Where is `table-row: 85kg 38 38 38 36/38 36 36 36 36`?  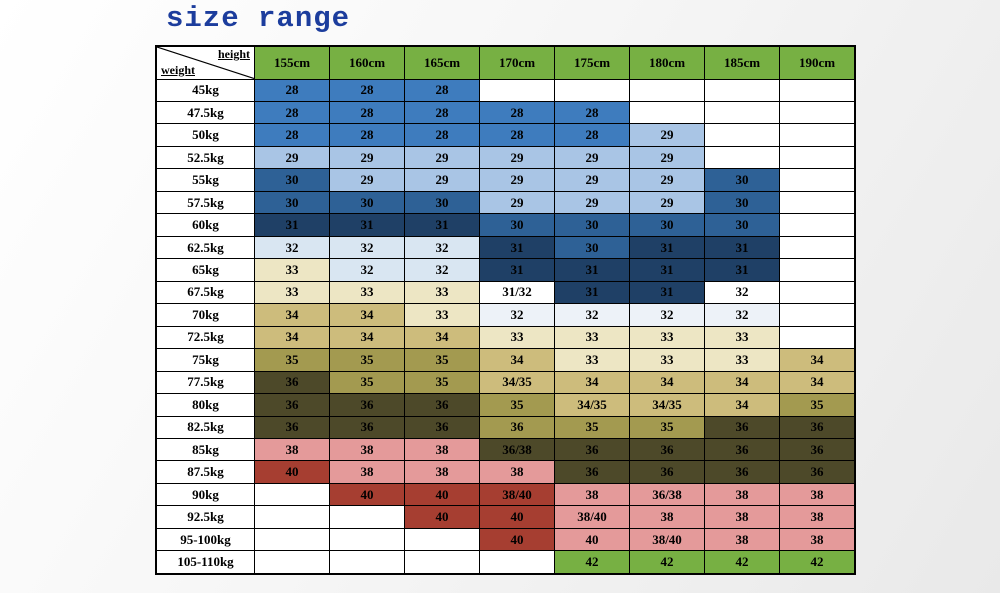 table-row: 85kg 38 38 38 36/38 36 36 36 36 is located at coordinates (505, 449).